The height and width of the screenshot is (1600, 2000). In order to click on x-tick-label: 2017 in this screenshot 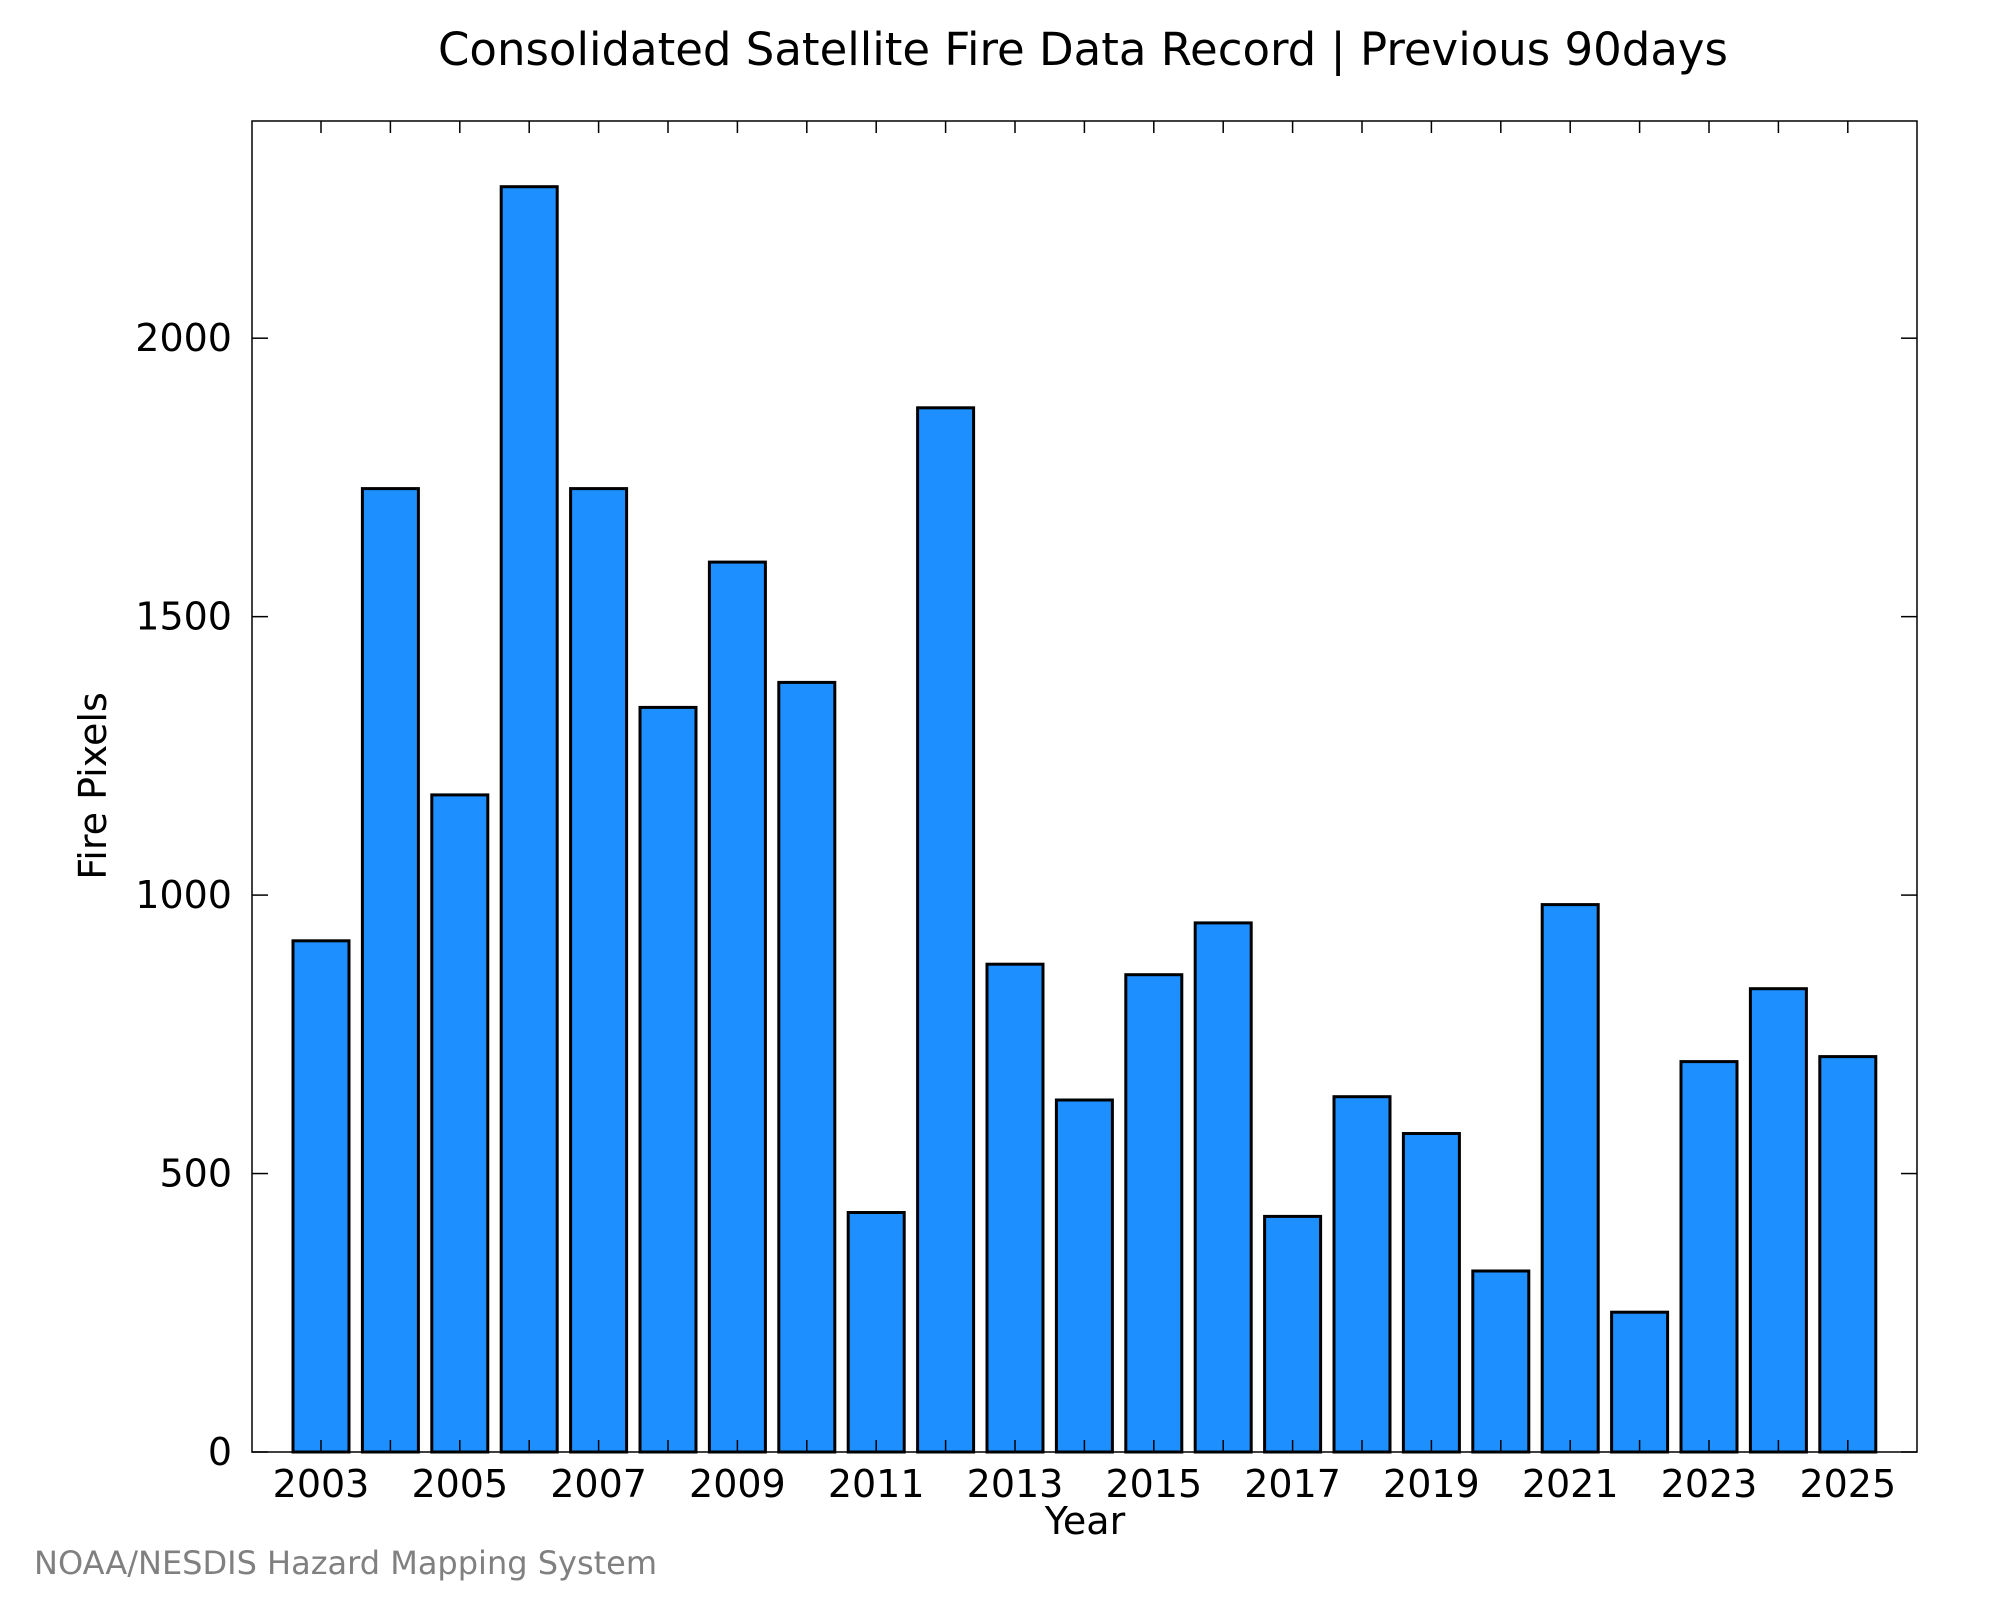, I will do `click(1292, 1484)`.